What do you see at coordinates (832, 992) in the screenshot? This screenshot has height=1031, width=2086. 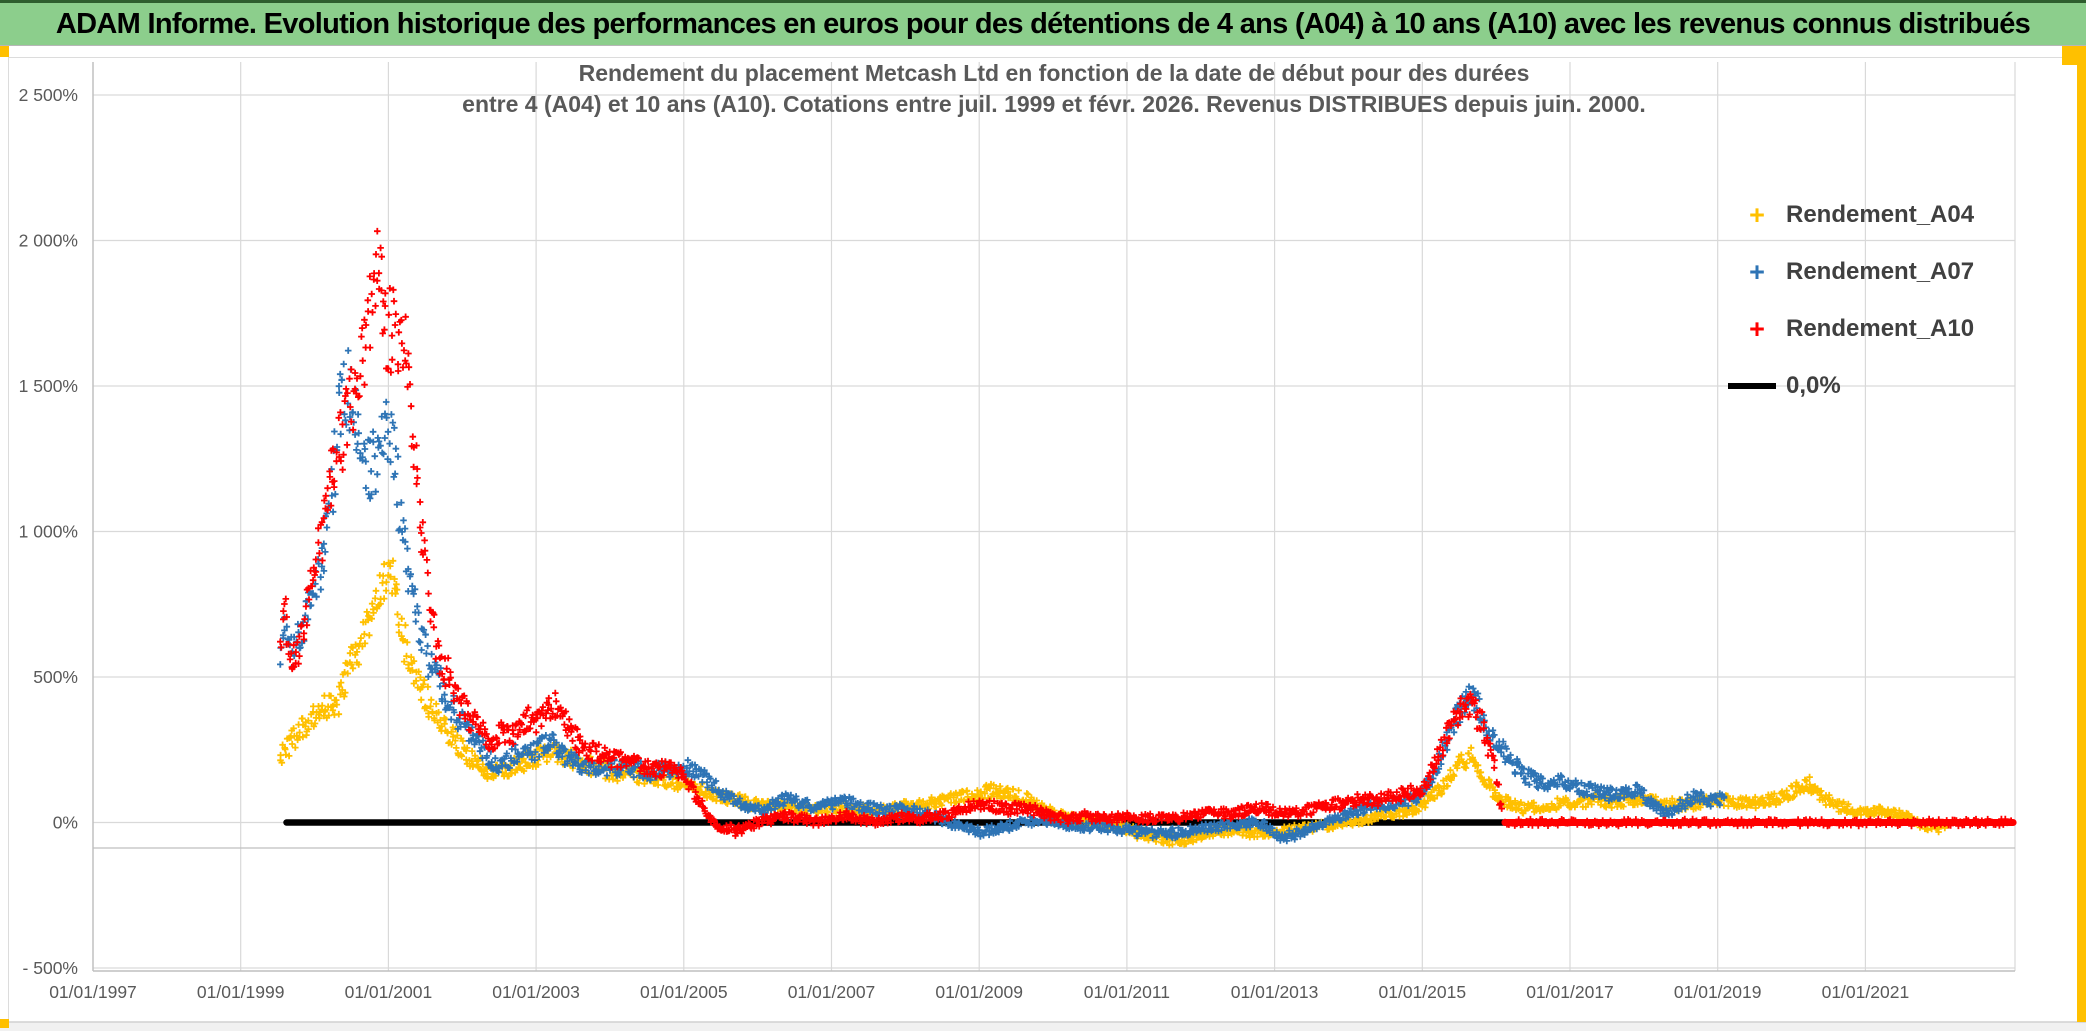 I see `x-tick-label: 01/01/2007` at bounding box center [832, 992].